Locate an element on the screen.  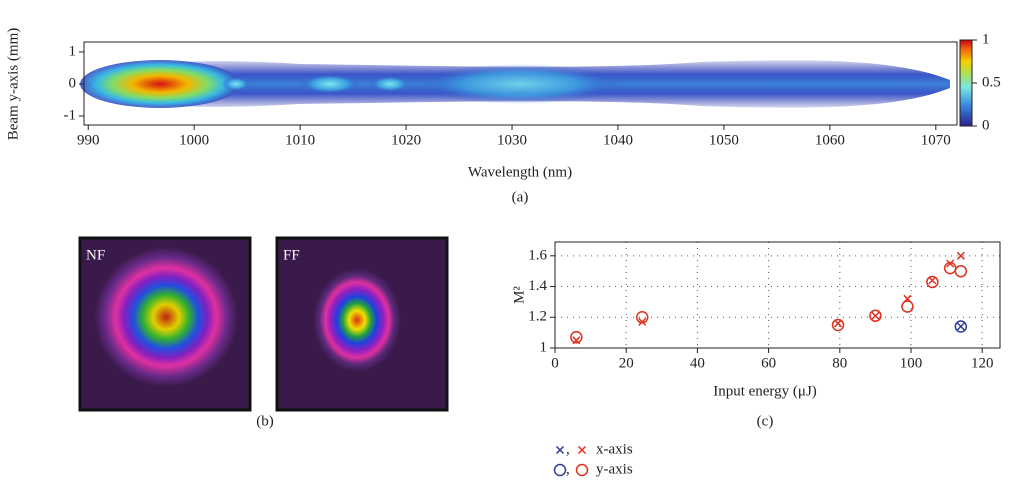
legend-label: y-axis is located at coordinates (614, 469).